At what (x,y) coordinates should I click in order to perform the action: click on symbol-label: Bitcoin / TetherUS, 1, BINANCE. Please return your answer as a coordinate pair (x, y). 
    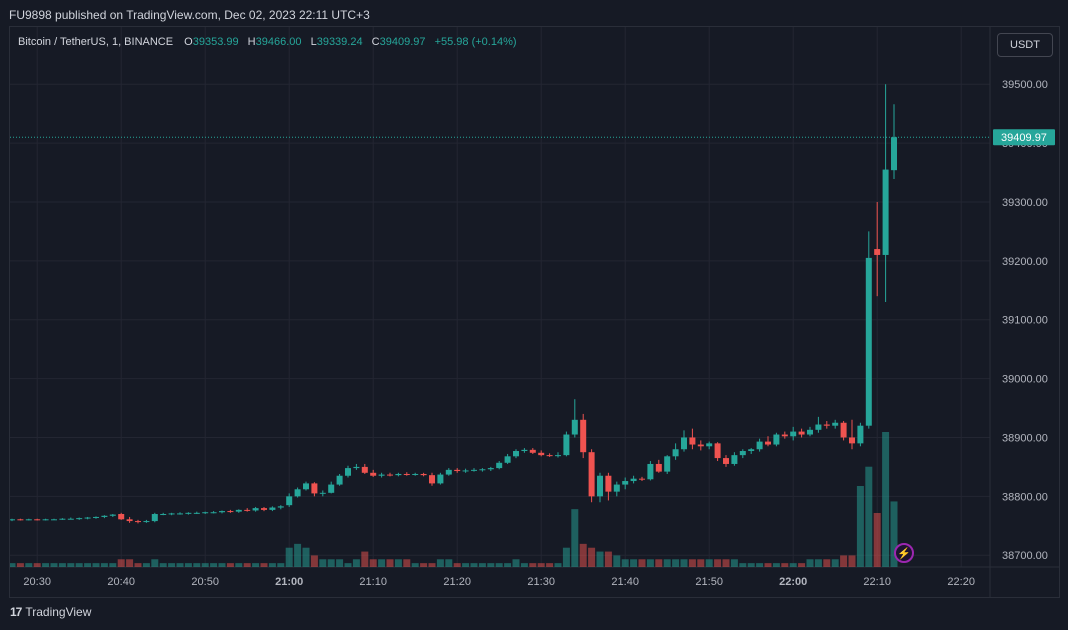
    Looking at the image, I should click on (96, 42).